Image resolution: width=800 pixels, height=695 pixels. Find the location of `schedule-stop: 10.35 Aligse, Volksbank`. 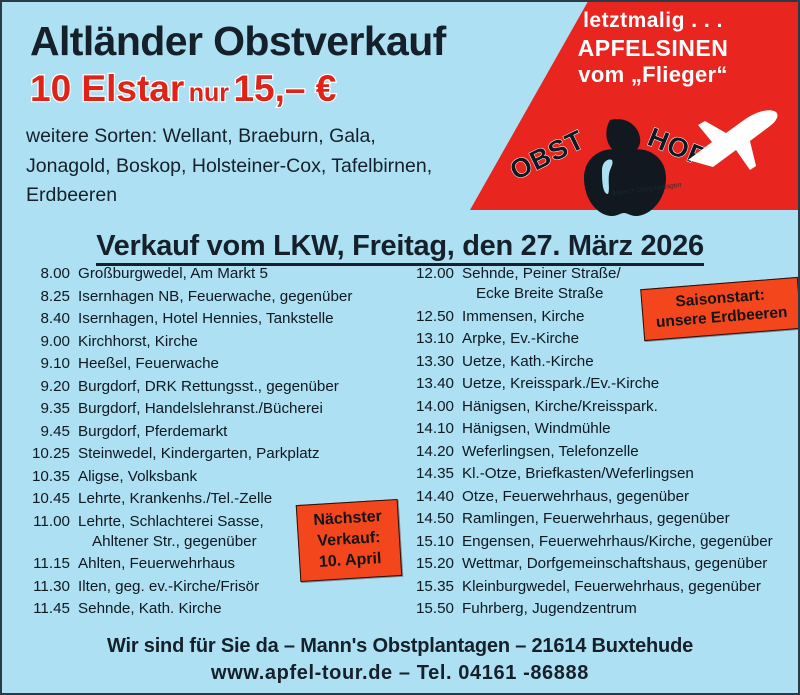

schedule-stop: 10.35 Aligse, Volksbank is located at coordinates (216, 476).